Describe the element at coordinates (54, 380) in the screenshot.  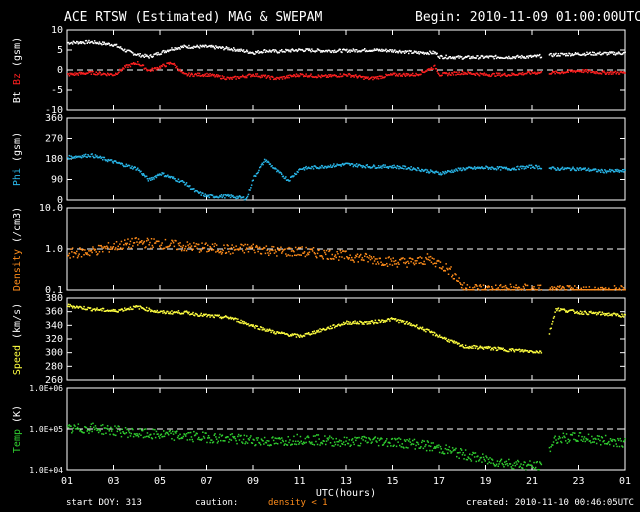
I see `y-tick-label: 260` at that location.